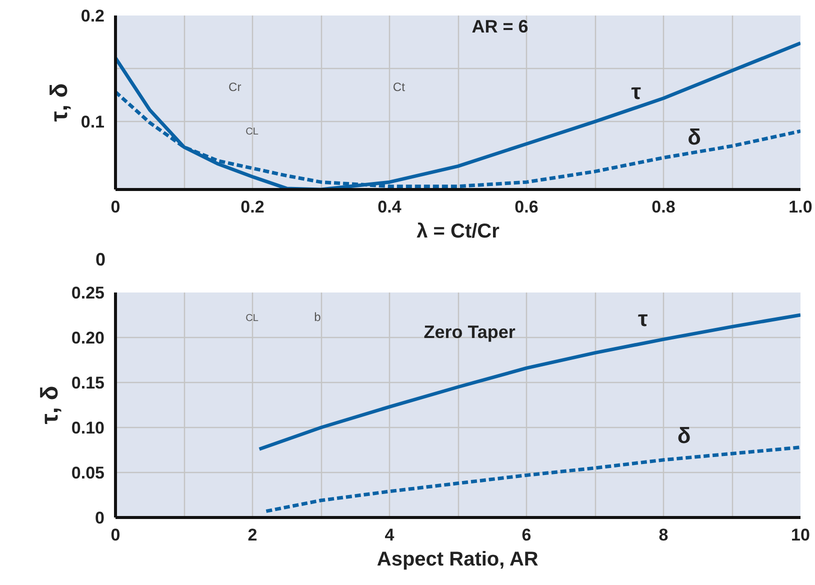 The height and width of the screenshot is (585, 815). I want to click on y-tick-label: 0, so click(100, 518).